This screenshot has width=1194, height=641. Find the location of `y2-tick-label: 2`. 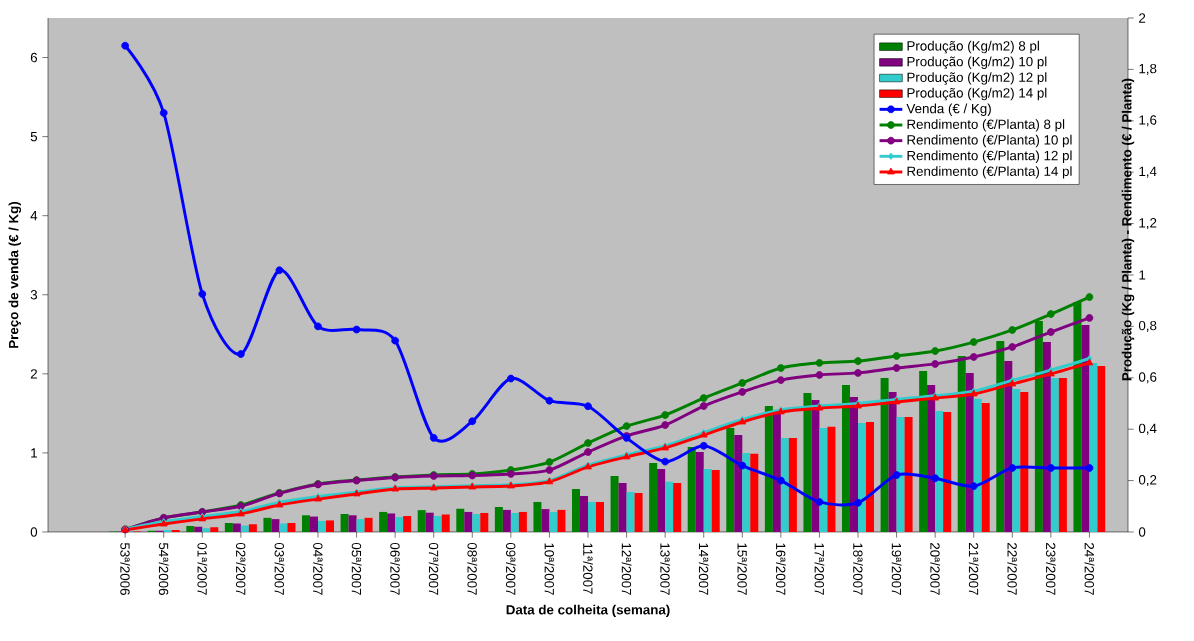

y2-tick-label: 2 is located at coordinates (1142, 18).